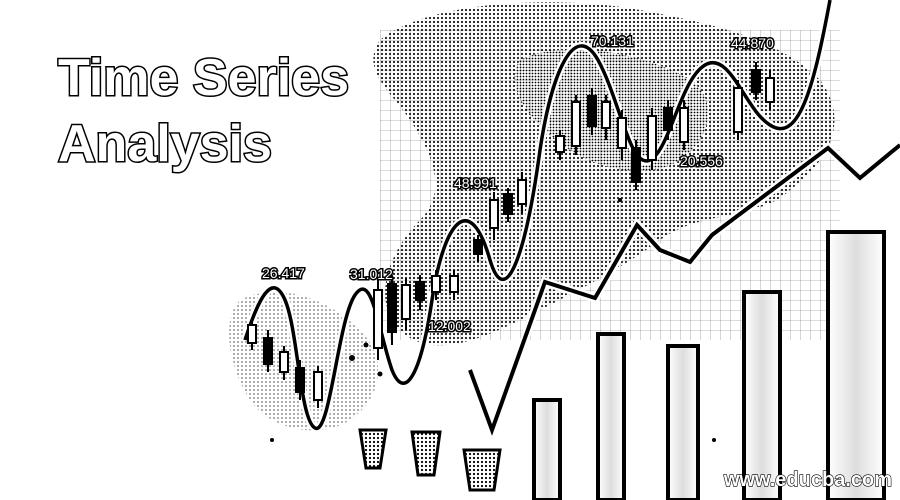 The width and height of the screenshot is (900, 500). What do you see at coordinates (371, 274) in the screenshot?
I see `value-label: 31.012` at bounding box center [371, 274].